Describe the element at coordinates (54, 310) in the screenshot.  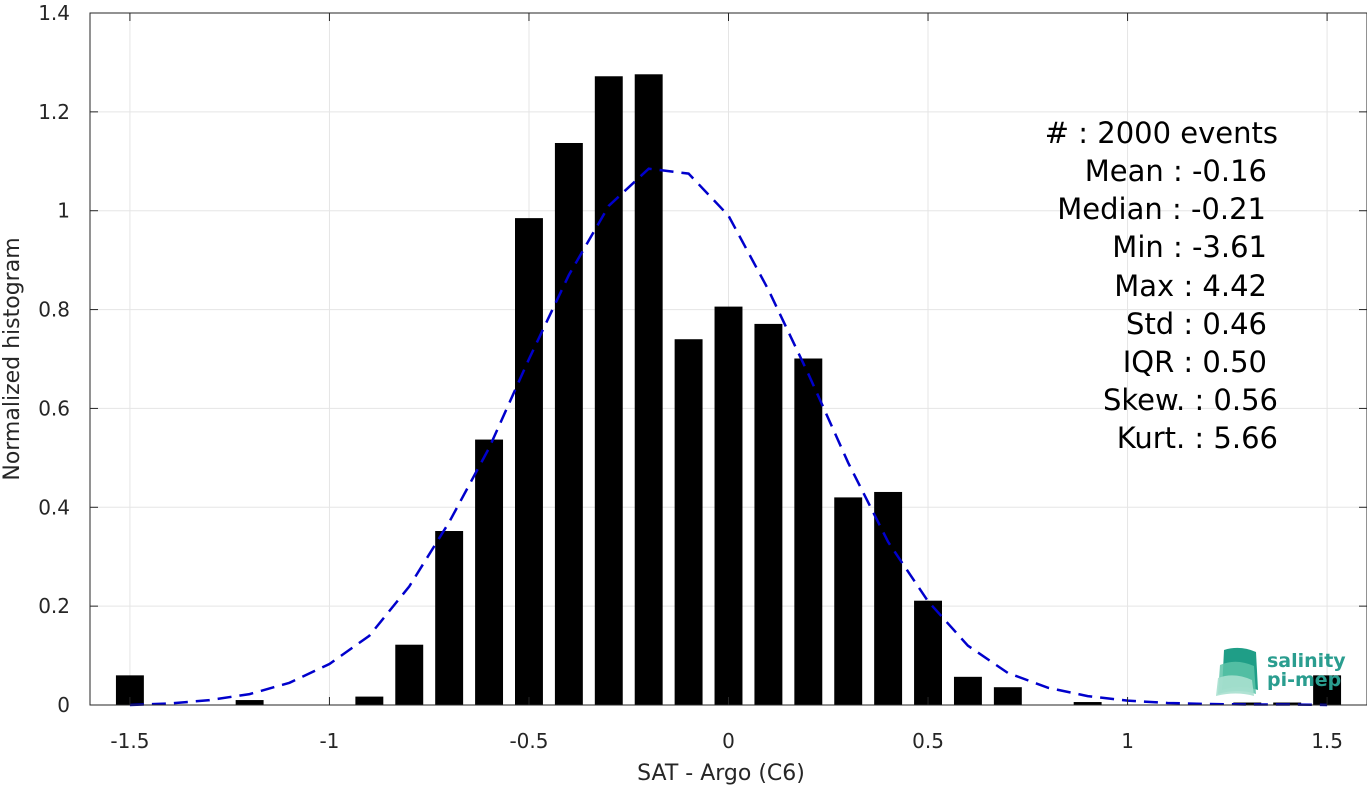
I see `y-tick-label: 0.8` at that location.